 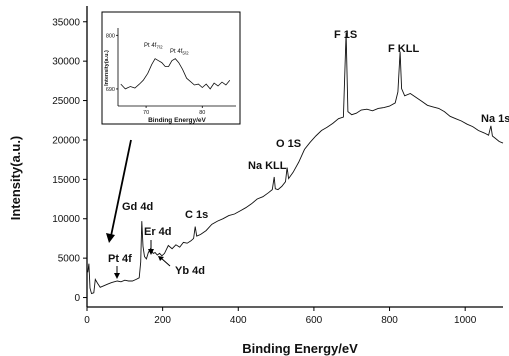 I want to click on pt4f-arrow, so click(x=117, y=272).